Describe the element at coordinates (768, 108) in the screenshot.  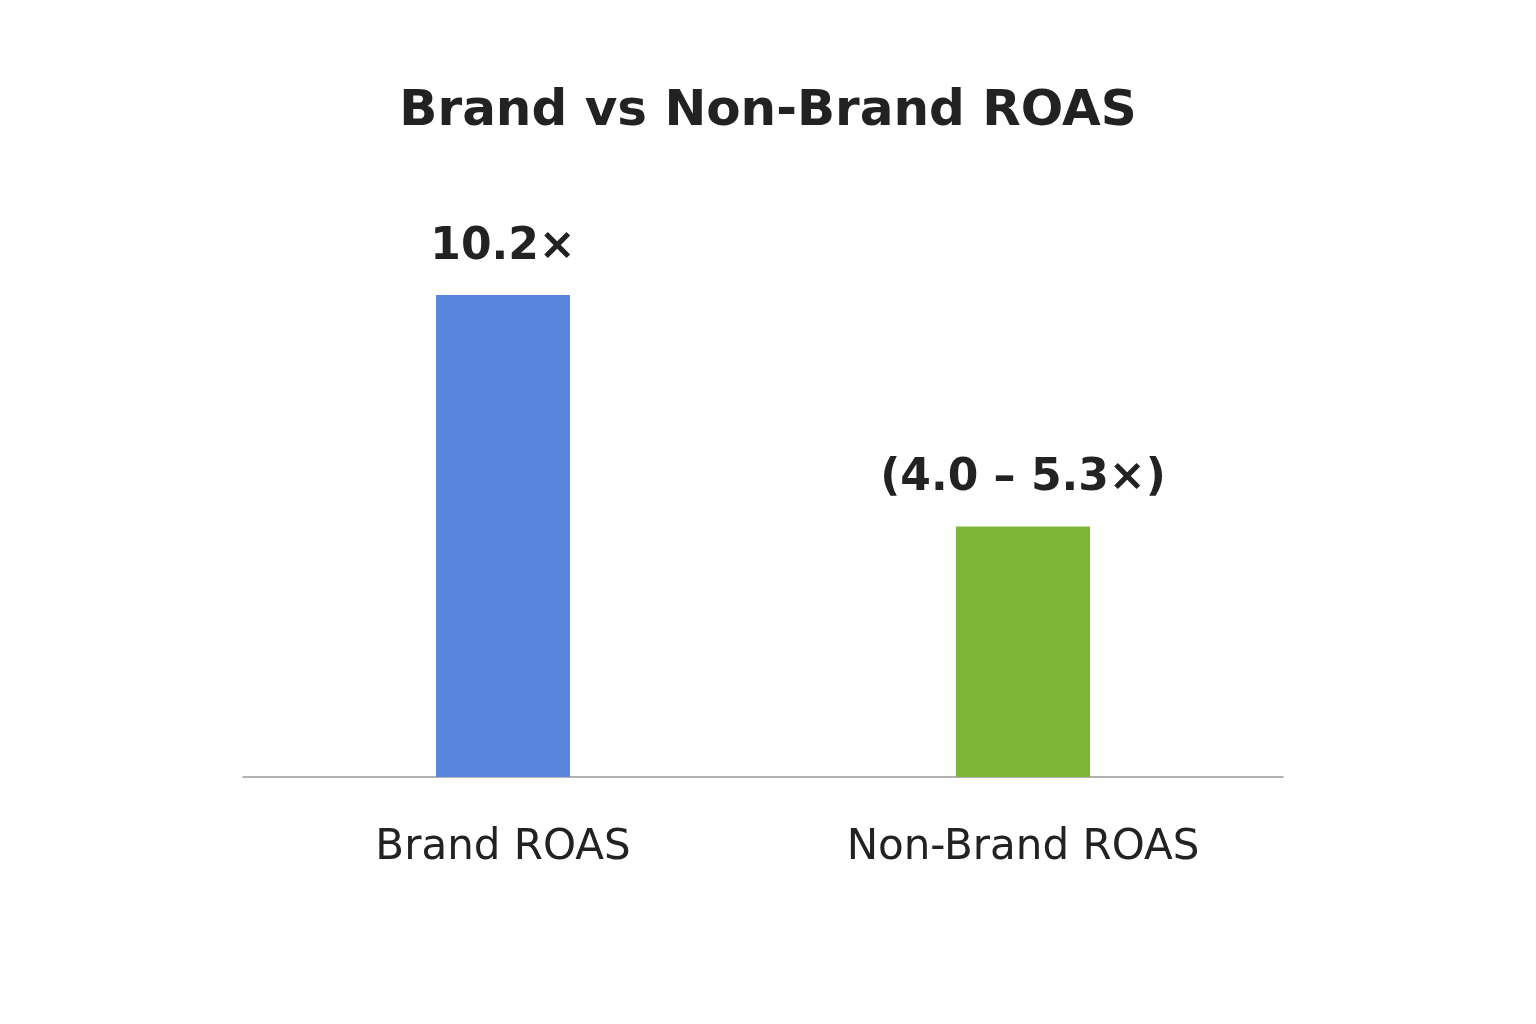
I see `chart-title: Brand vs Non-Brand ROAS` at that location.